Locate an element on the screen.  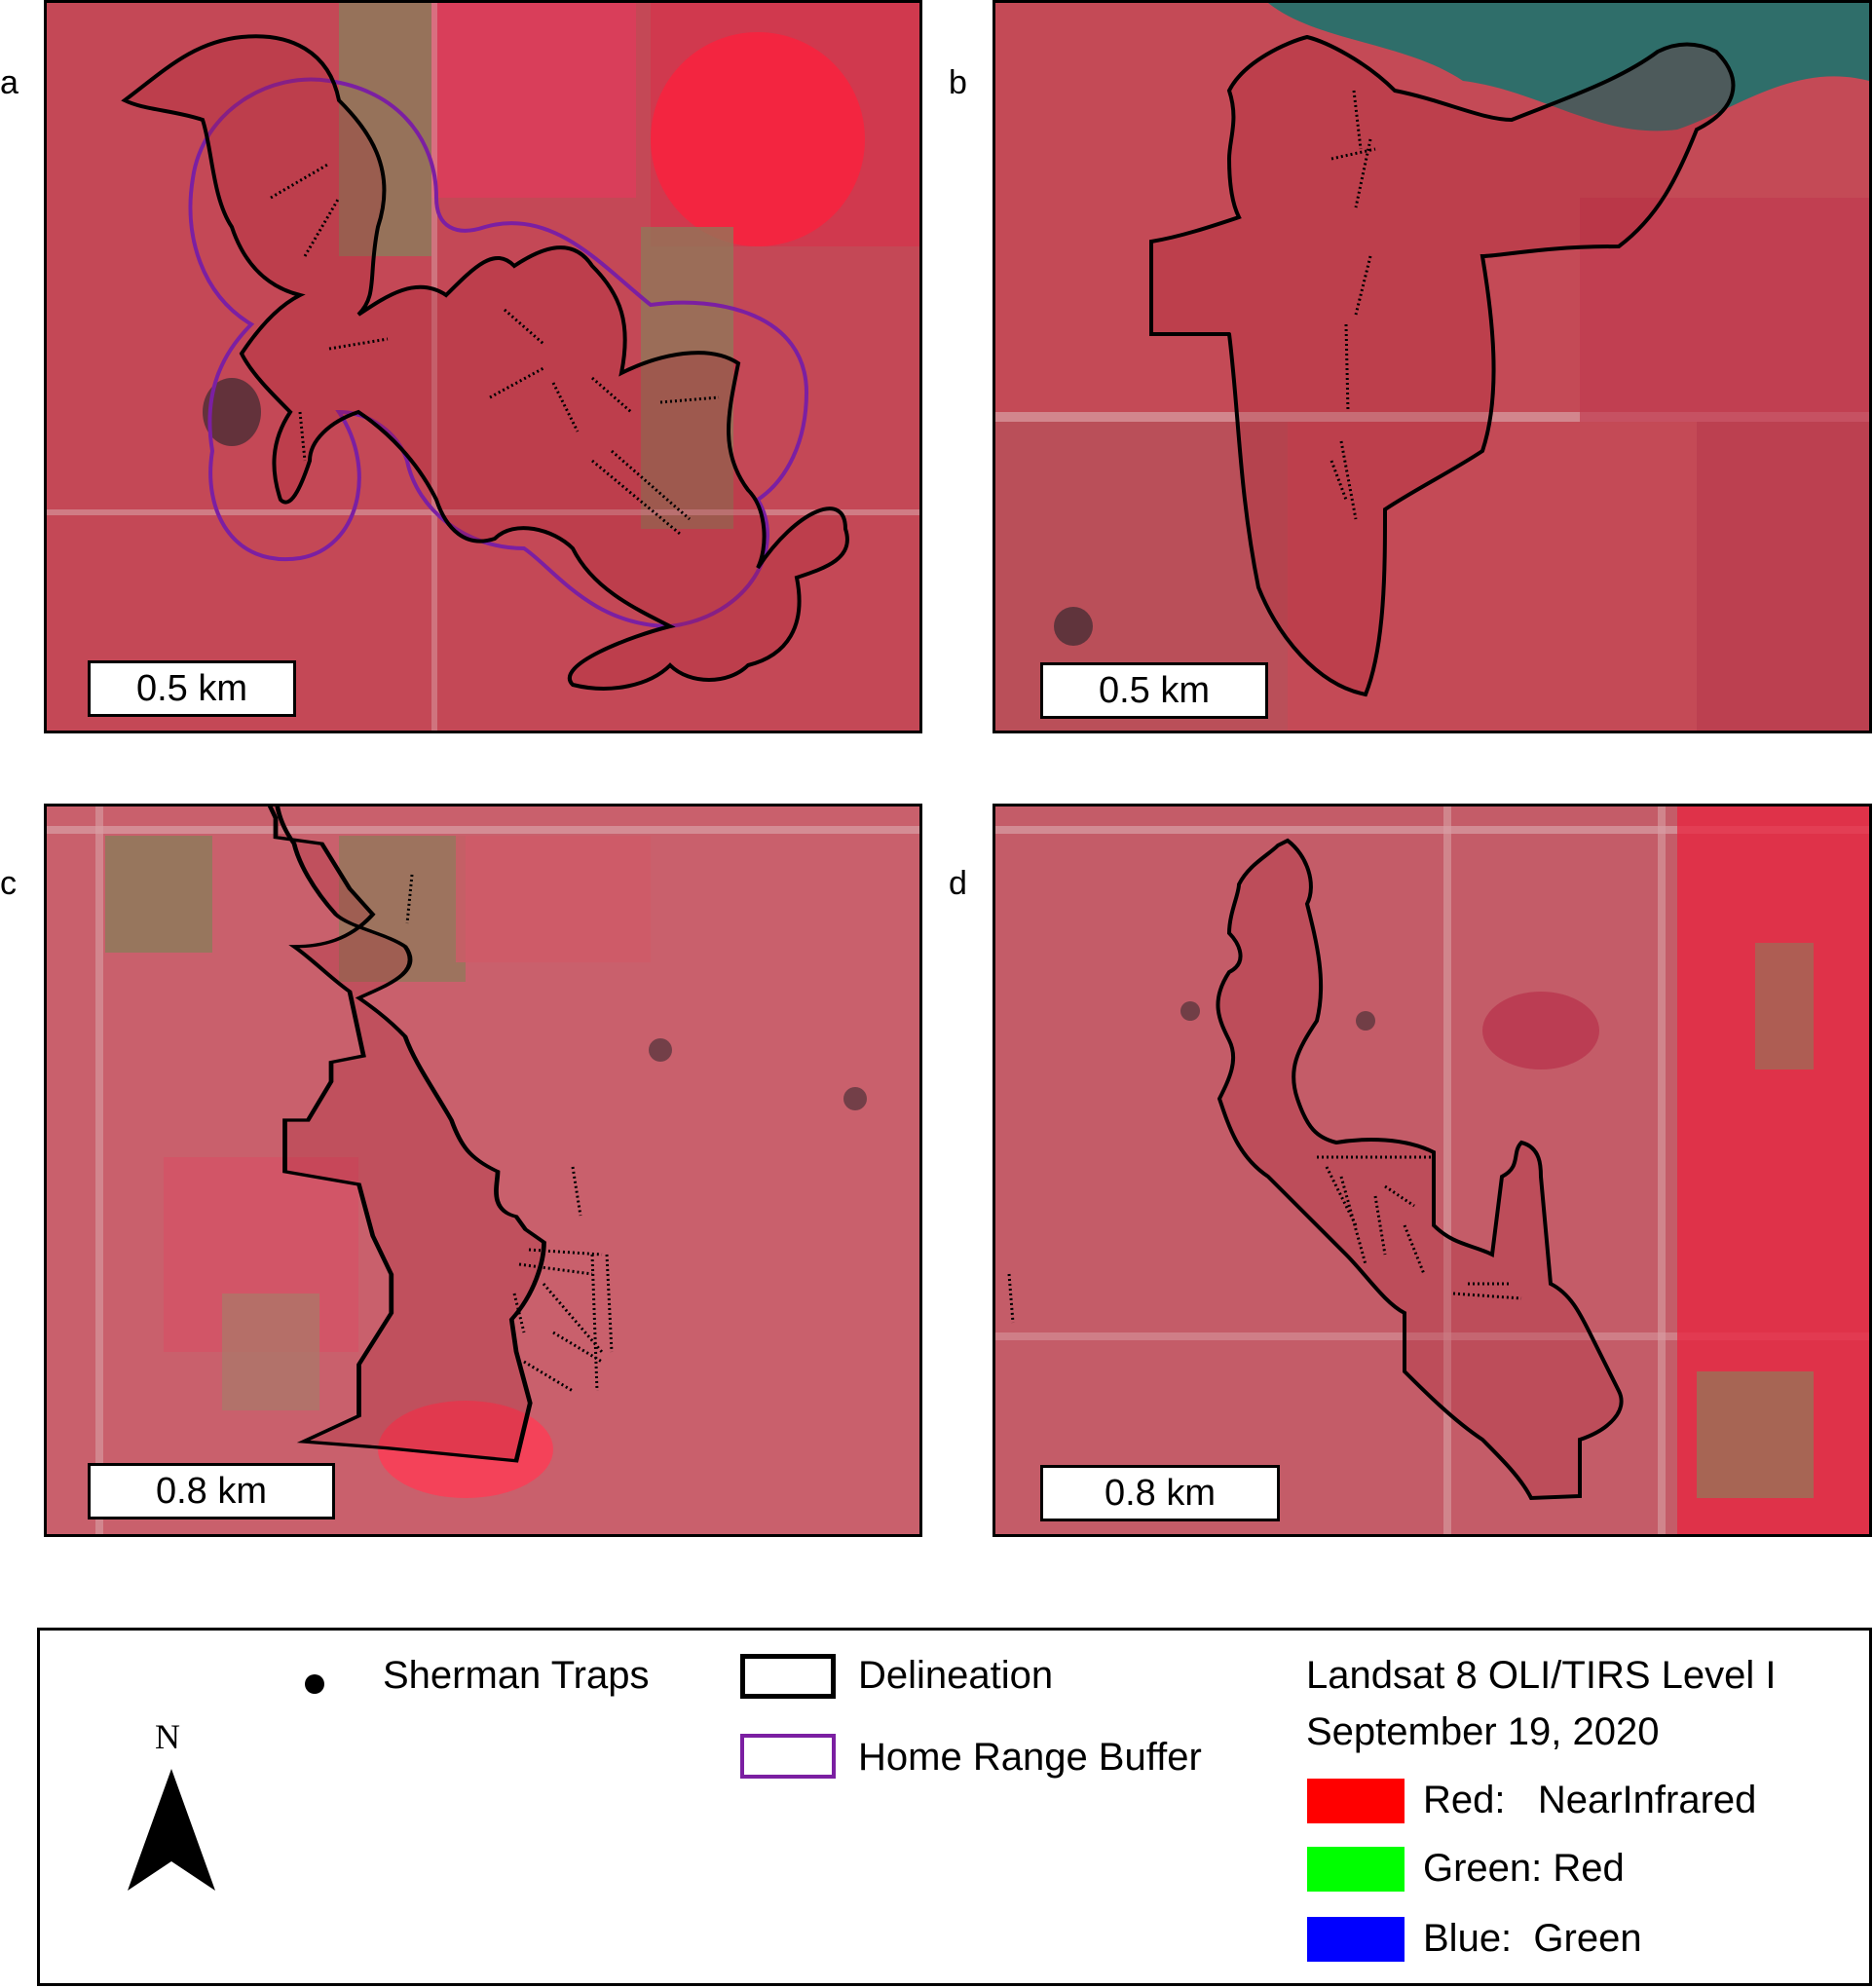
traps-label: Sherman Traps is located at coordinates (516, 1676).